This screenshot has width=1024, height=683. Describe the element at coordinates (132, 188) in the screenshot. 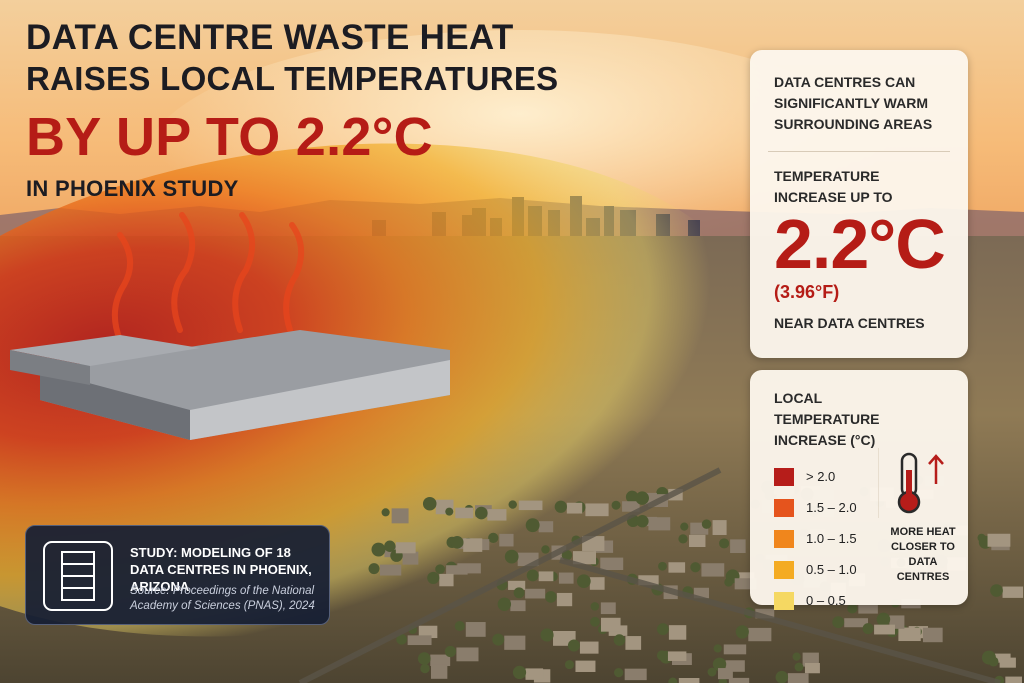

I see `headline-subtitle: IN PHOENIX STUDY` at that location.